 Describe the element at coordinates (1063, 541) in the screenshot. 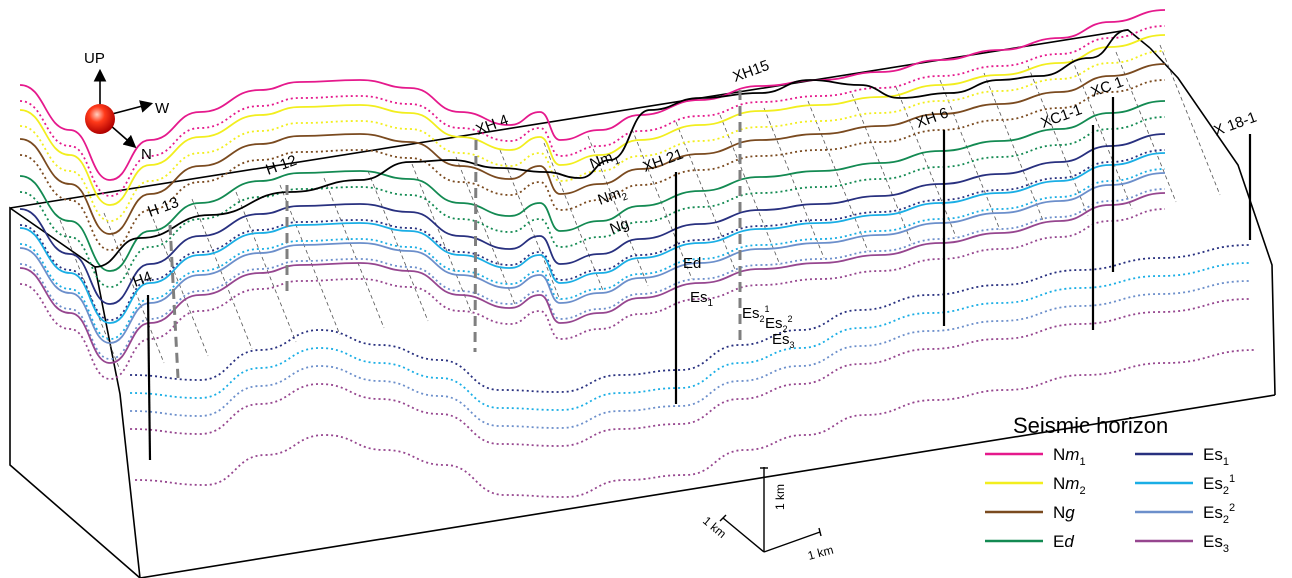

I see `legend-label-3: Ed` at that location.